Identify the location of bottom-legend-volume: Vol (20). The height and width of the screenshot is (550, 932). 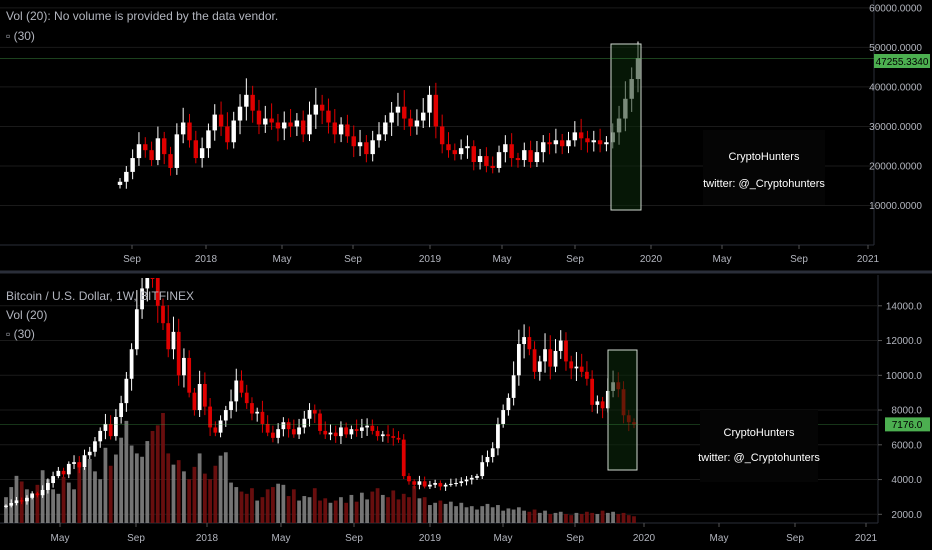
(26, 315).